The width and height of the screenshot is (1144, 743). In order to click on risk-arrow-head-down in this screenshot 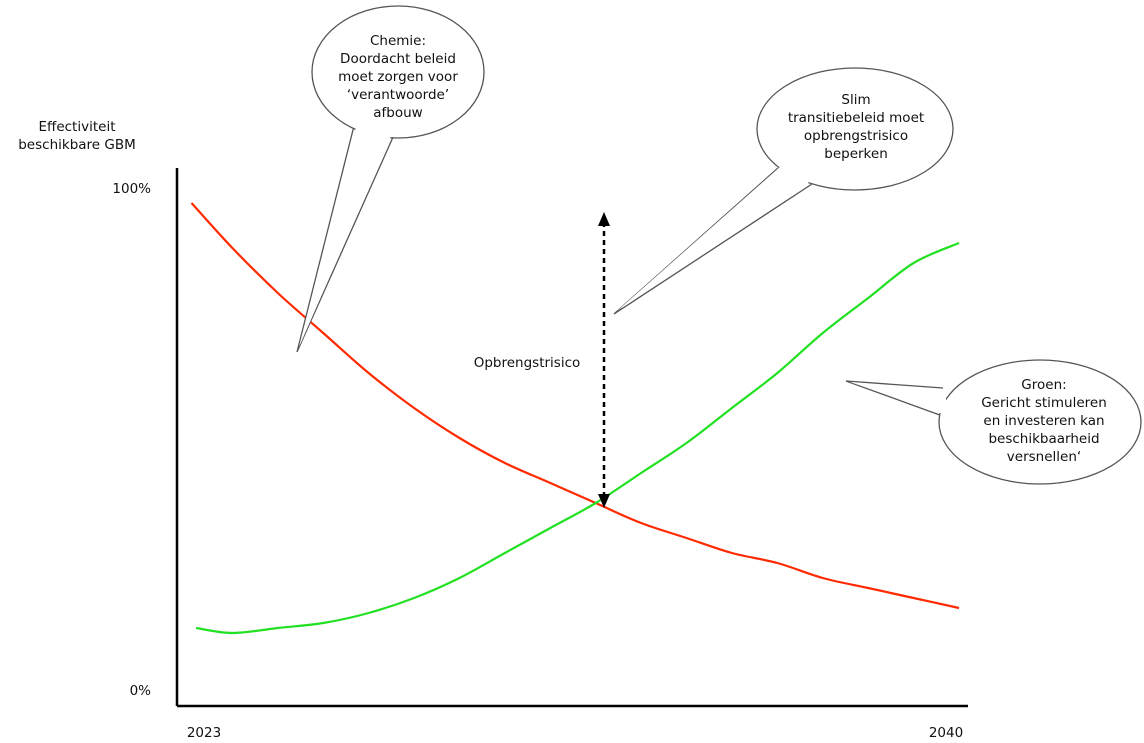, I will do `click(604, 501)`.